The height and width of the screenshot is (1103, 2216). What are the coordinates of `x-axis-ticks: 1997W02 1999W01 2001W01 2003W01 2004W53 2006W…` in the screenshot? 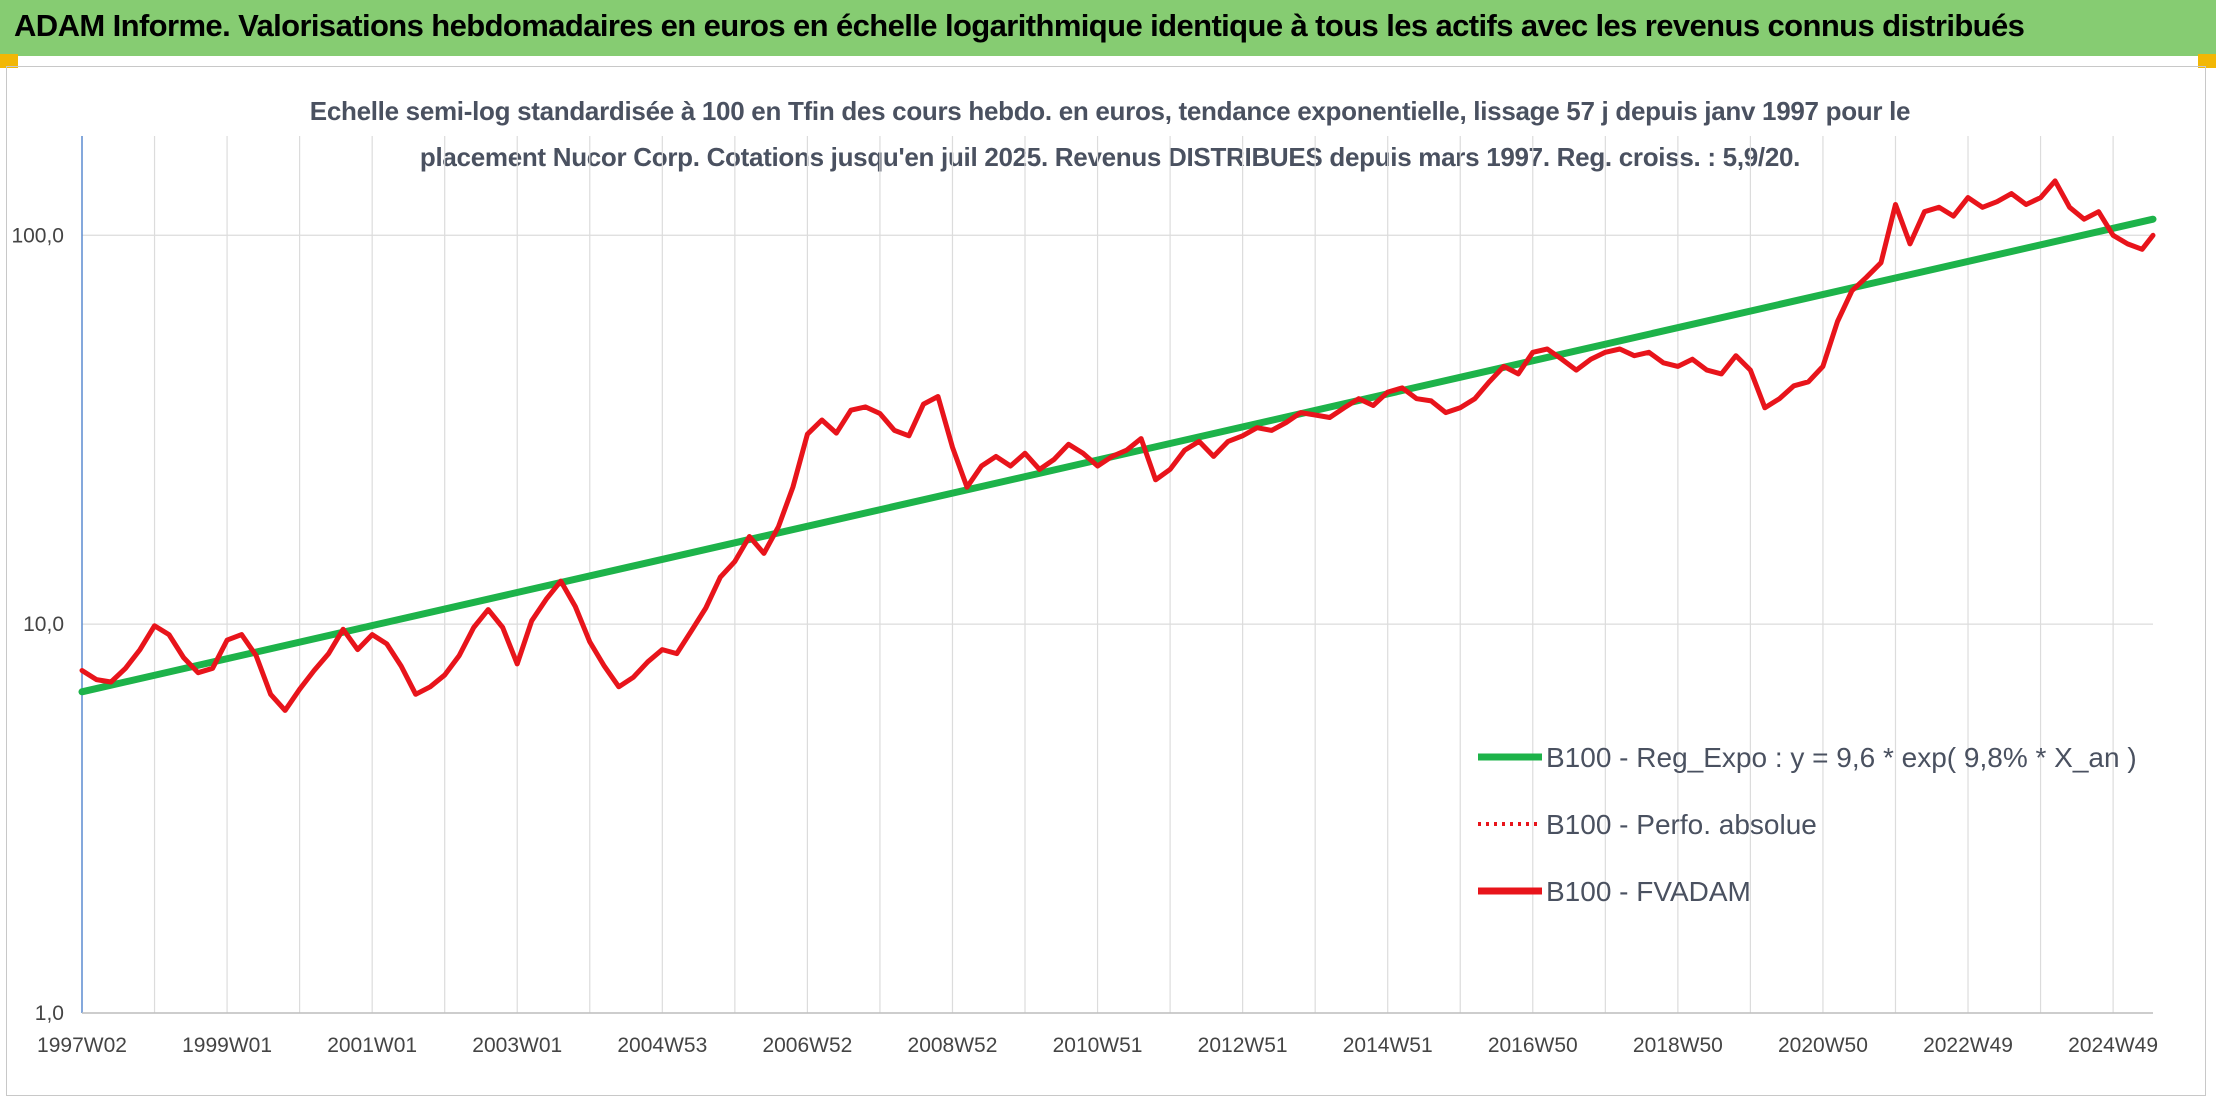 It's located at (1097, 1045).